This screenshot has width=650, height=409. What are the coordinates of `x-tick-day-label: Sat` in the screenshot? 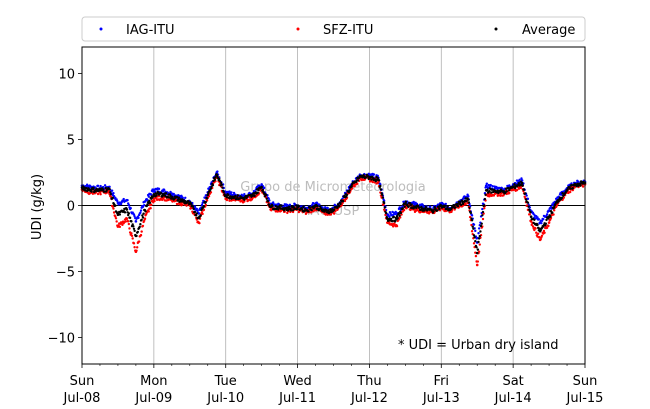 It's located at (512, 381).